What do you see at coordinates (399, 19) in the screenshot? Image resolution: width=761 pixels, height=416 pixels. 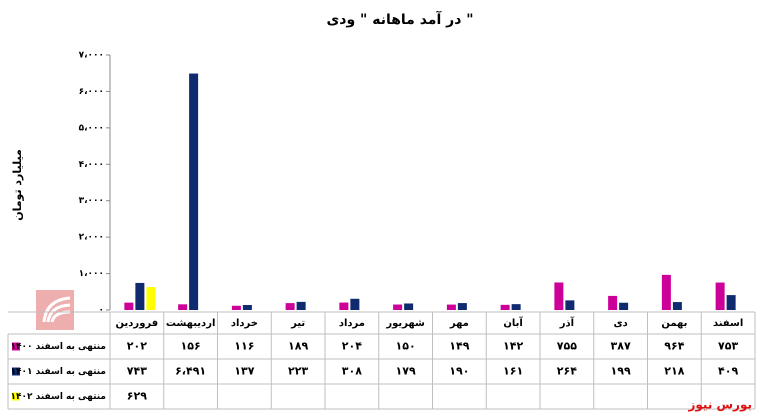 I see `chart-title: در آمد ماهانه " ودی "` at bounding box center [399, 19].